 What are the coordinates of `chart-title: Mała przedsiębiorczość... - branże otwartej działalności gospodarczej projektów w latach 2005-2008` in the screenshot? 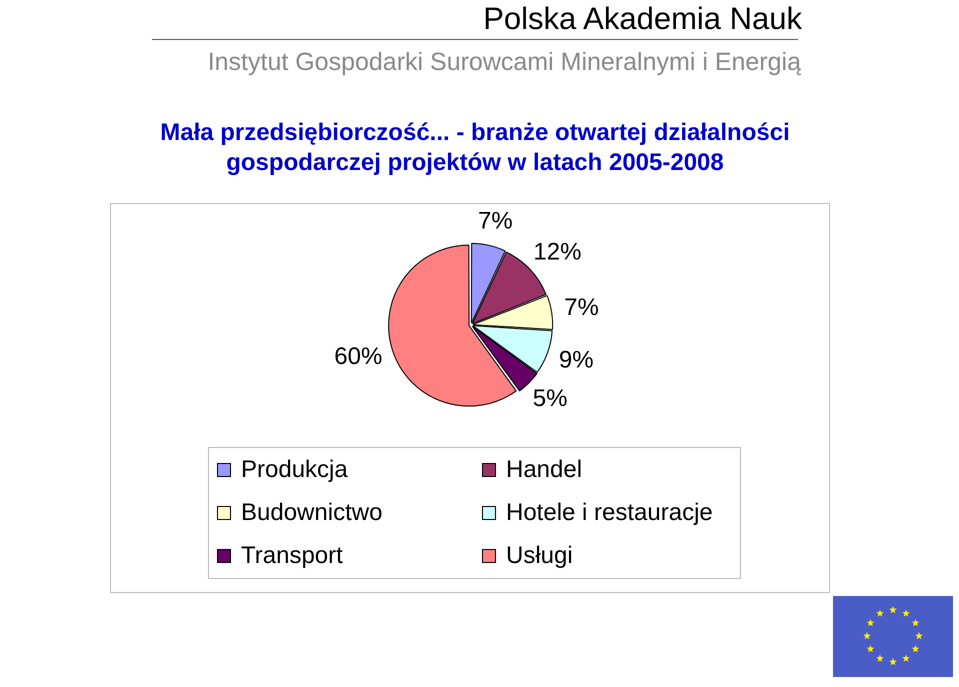 It's located at (475, 148).